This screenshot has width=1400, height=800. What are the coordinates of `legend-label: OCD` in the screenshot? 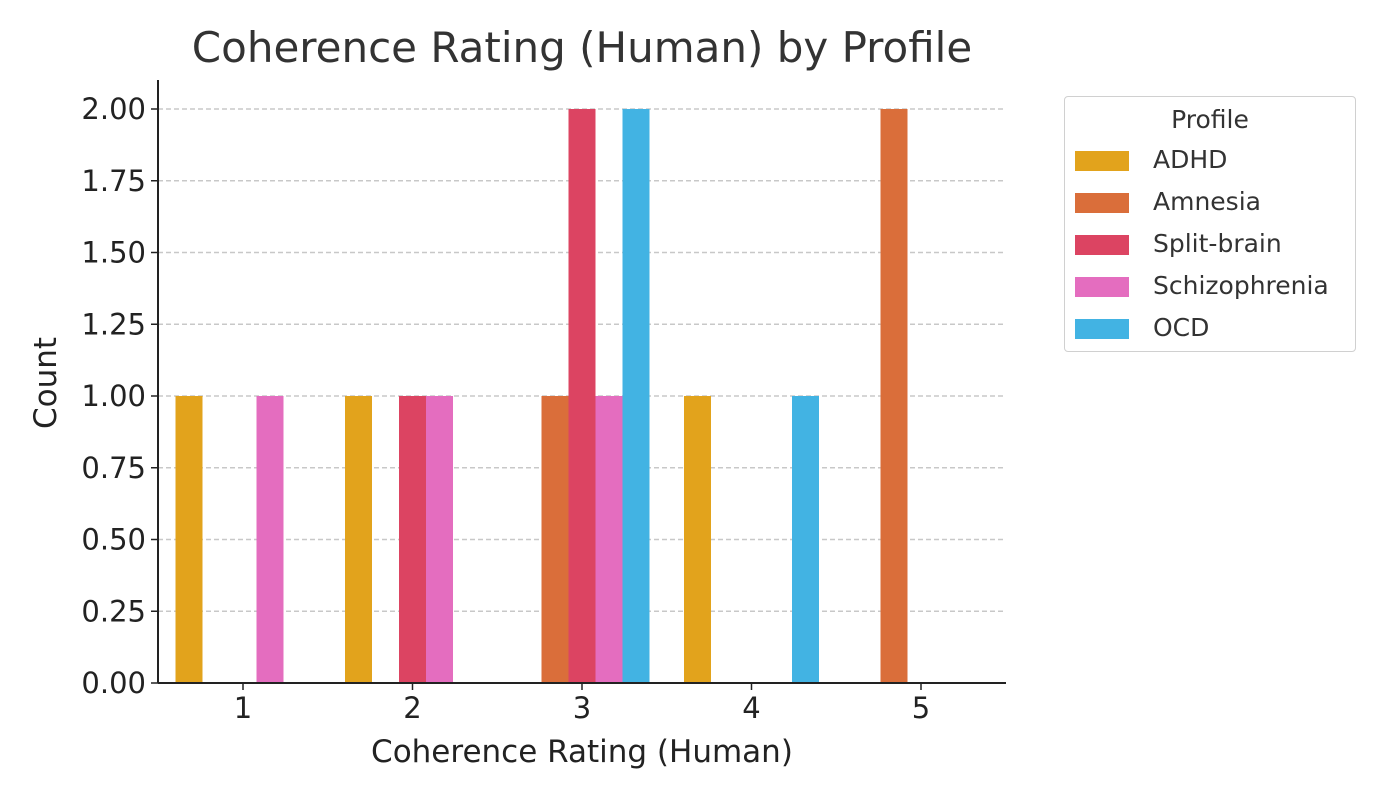 It's located at (1181, 327).